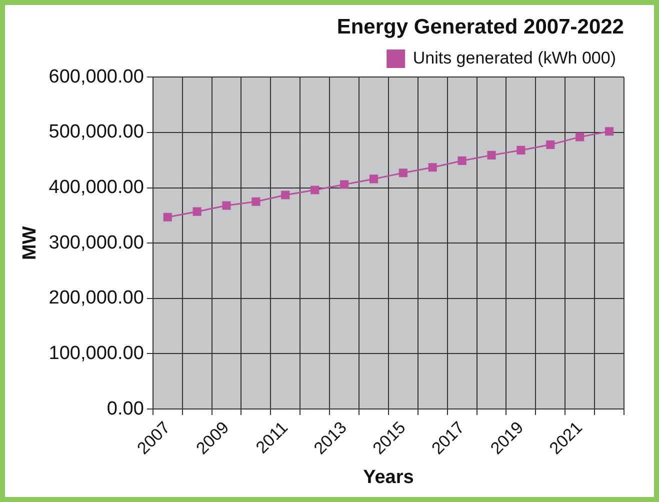  Describe the element at coordinates (30, 243) in the screenshot. I see `y-axis-title: MW` at that location.